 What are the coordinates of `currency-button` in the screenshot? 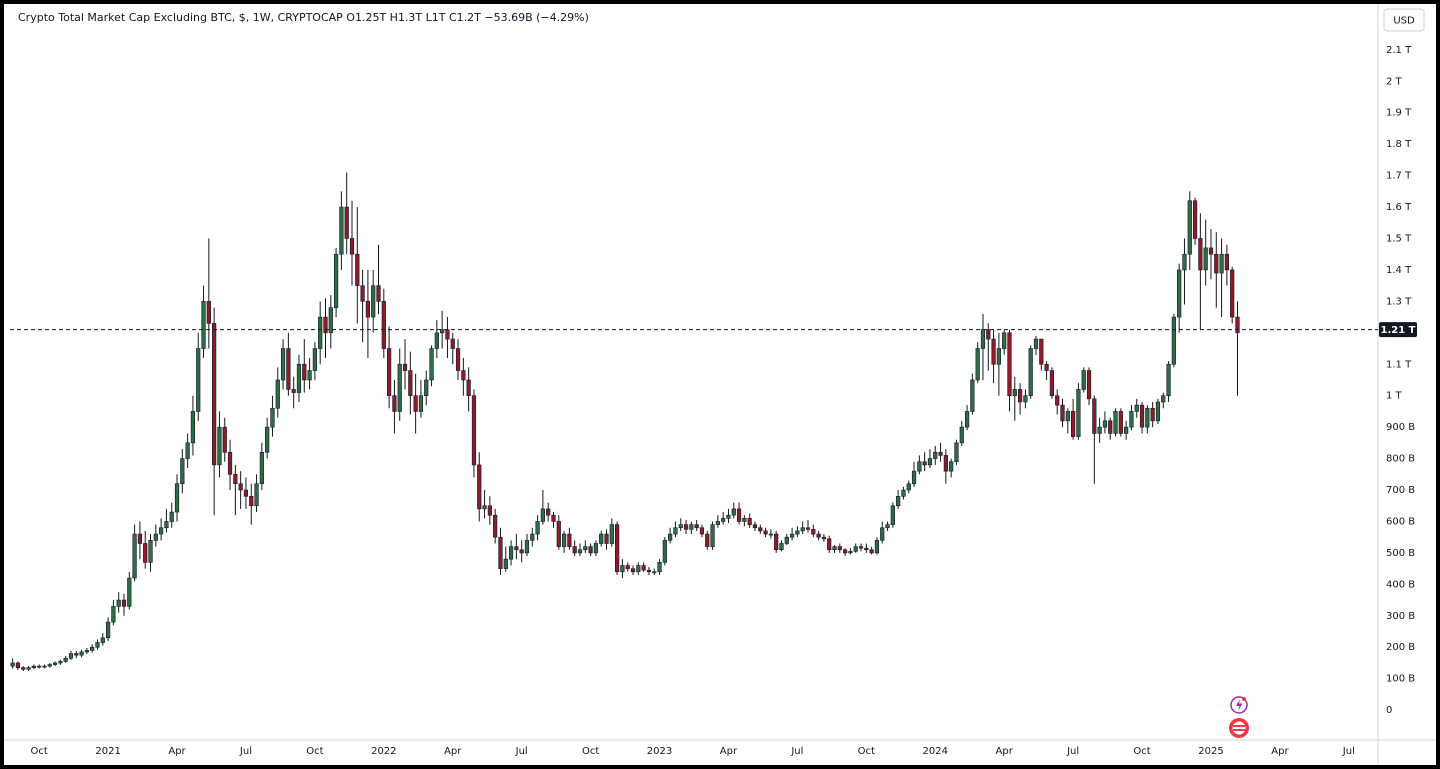 It's located at (1404, 20).